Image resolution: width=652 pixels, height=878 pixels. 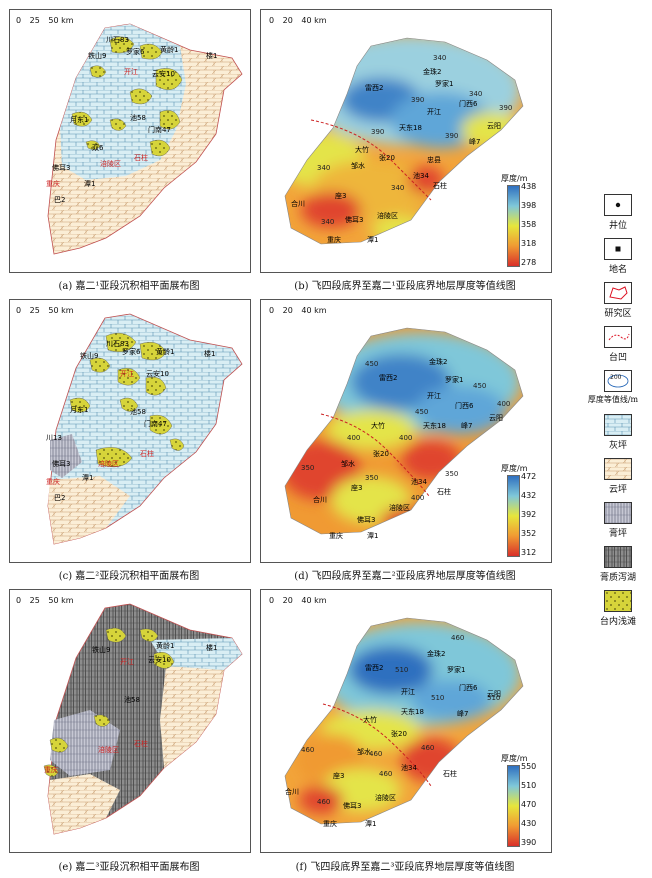 What do you see at coordinates (617, 226) in the screenshot?
I see `legend-label-well: 井位` at bounding box center [617, 226].